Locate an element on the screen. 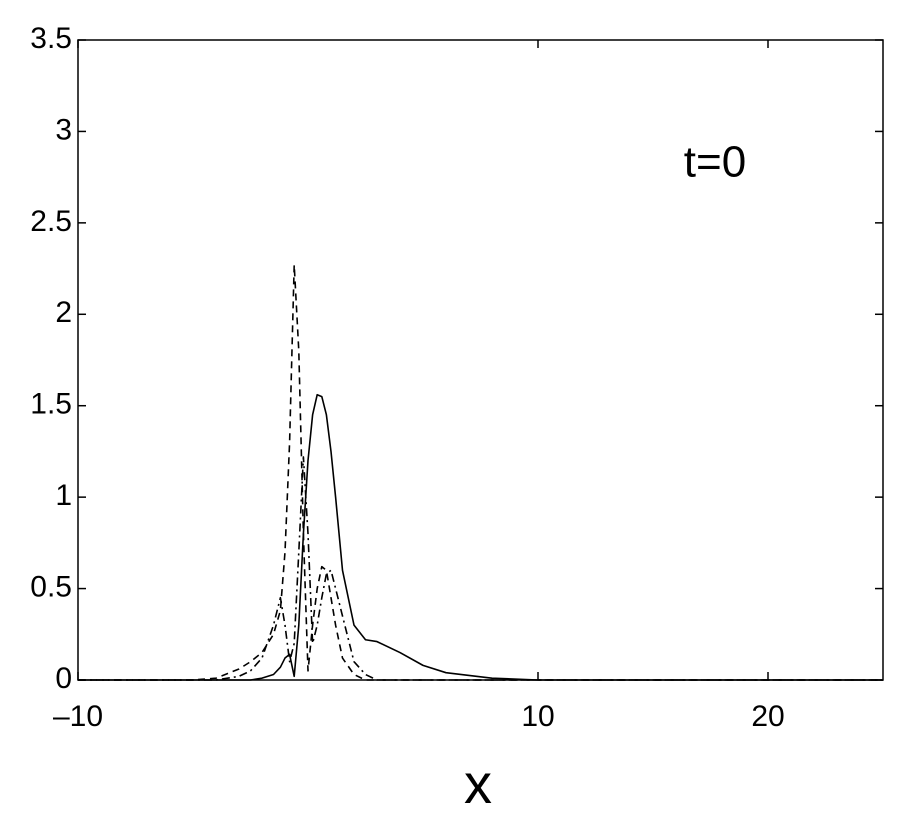  y-tick-label: 1.5 is located at coordinates (51, 404).